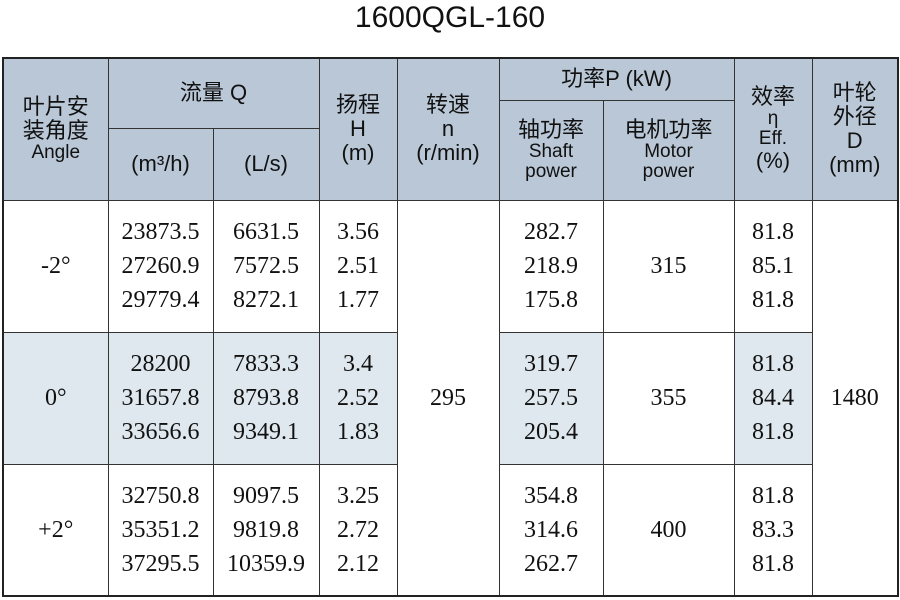 The width and height of the screenshot is (900, 600). Describe the element at coordinates (358, 364) in the screenshot. I see `cell-text: 3.4` at that location.